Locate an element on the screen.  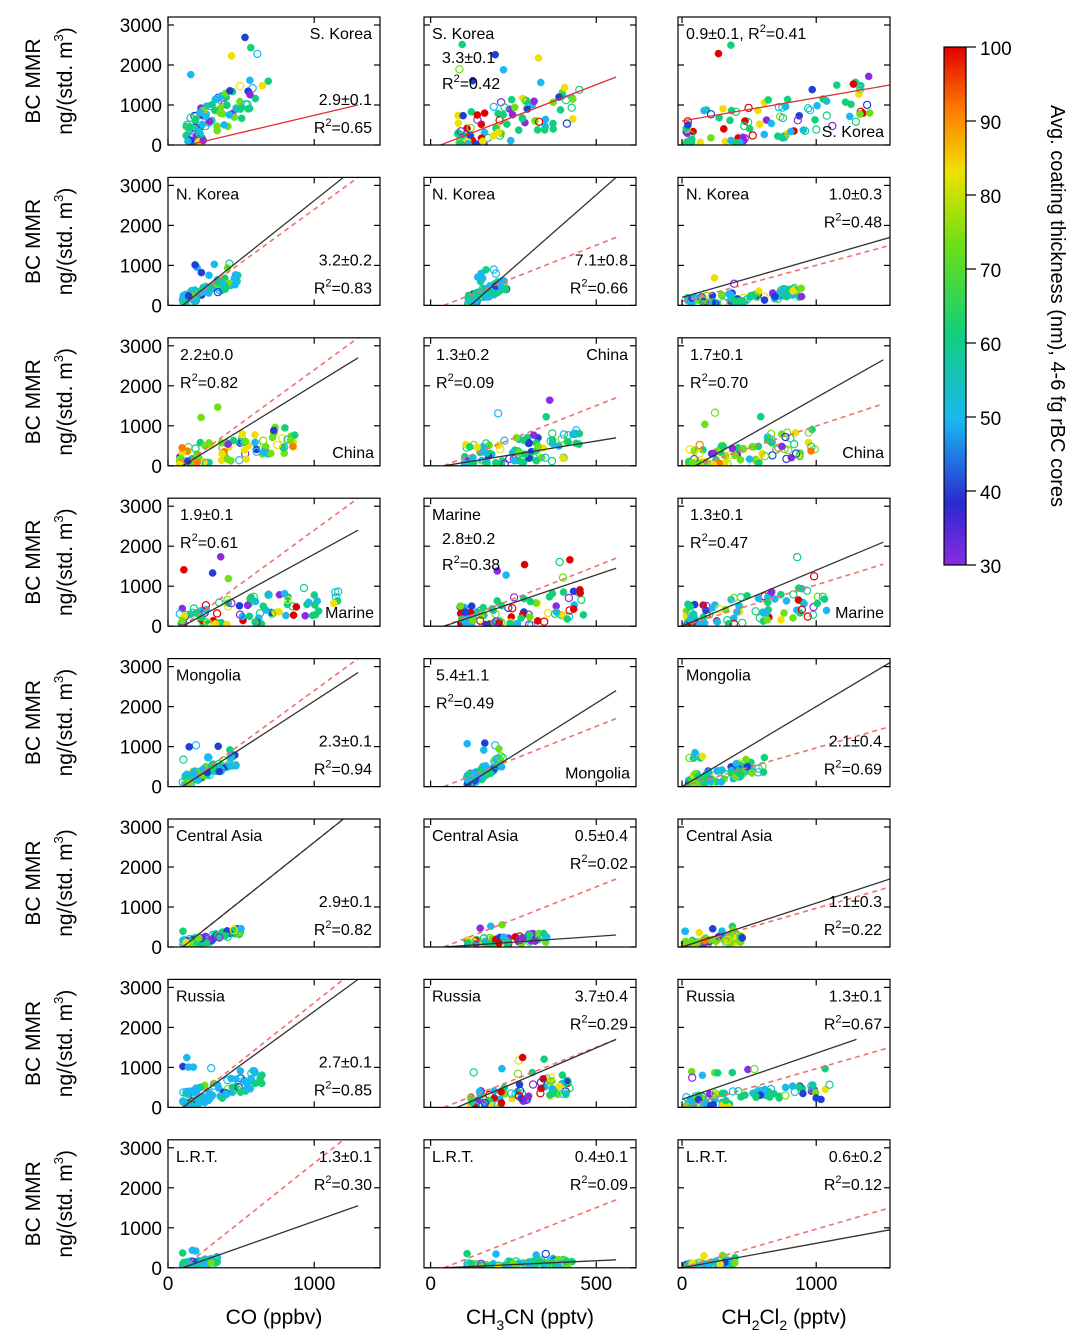
colorbar-tick-label: 70 is located at coordinates (990, 271).